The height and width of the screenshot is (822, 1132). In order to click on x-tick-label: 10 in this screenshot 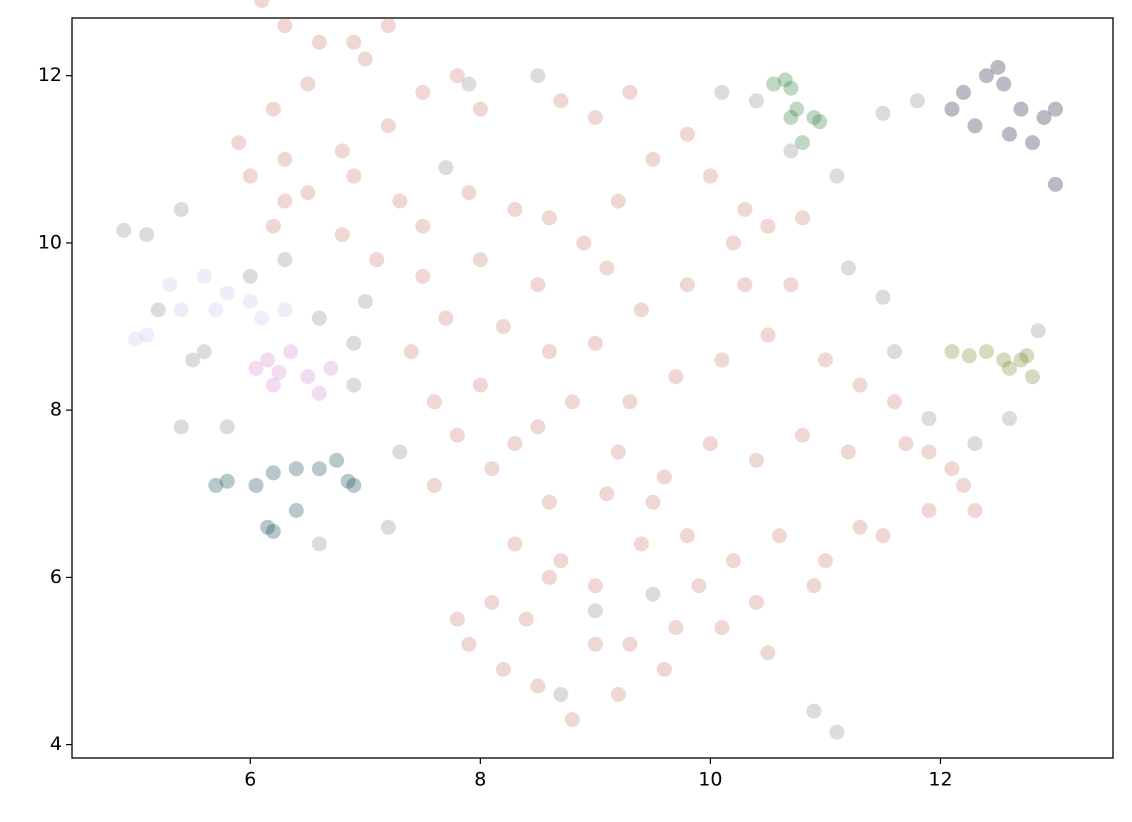, I will do `click(710, 780)`.